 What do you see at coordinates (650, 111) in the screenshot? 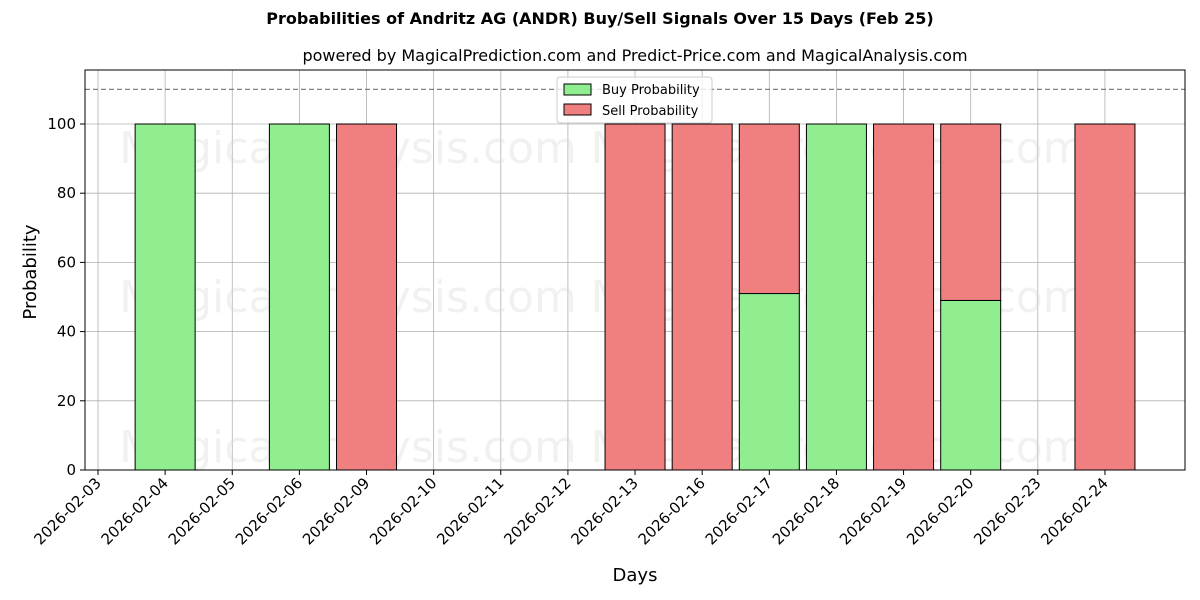
I see `legend-sell-label: Sell Probability` at bounding box center [650, 111].